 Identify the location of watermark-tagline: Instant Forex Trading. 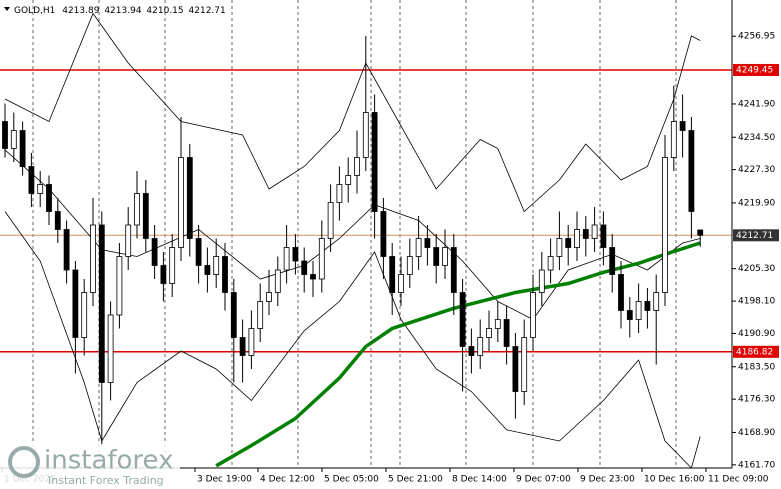
(106, 480).